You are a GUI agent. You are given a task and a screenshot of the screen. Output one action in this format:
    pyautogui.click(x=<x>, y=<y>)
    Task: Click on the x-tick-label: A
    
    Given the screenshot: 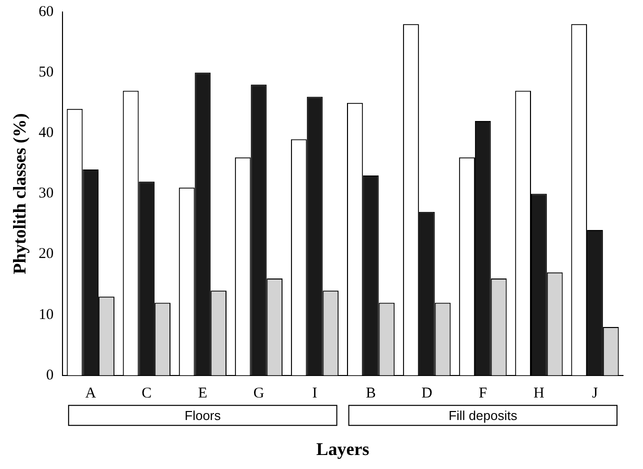 What is the action you would take?
    pyautogui.click(x=90, y=393)
    